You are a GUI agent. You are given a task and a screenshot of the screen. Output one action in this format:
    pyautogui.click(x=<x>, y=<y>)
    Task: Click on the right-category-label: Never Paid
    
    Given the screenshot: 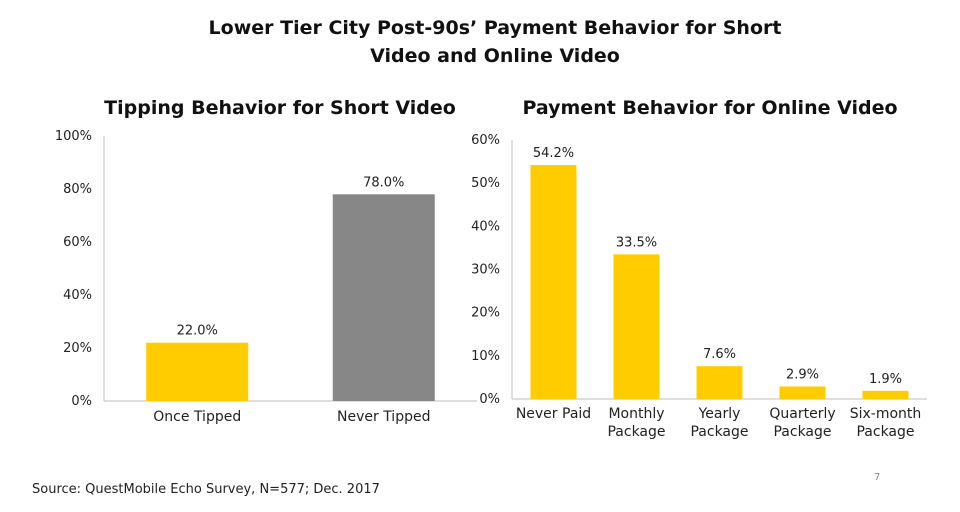 What is the action you would take?
    pyautogui.click(x=553, y=414)
    